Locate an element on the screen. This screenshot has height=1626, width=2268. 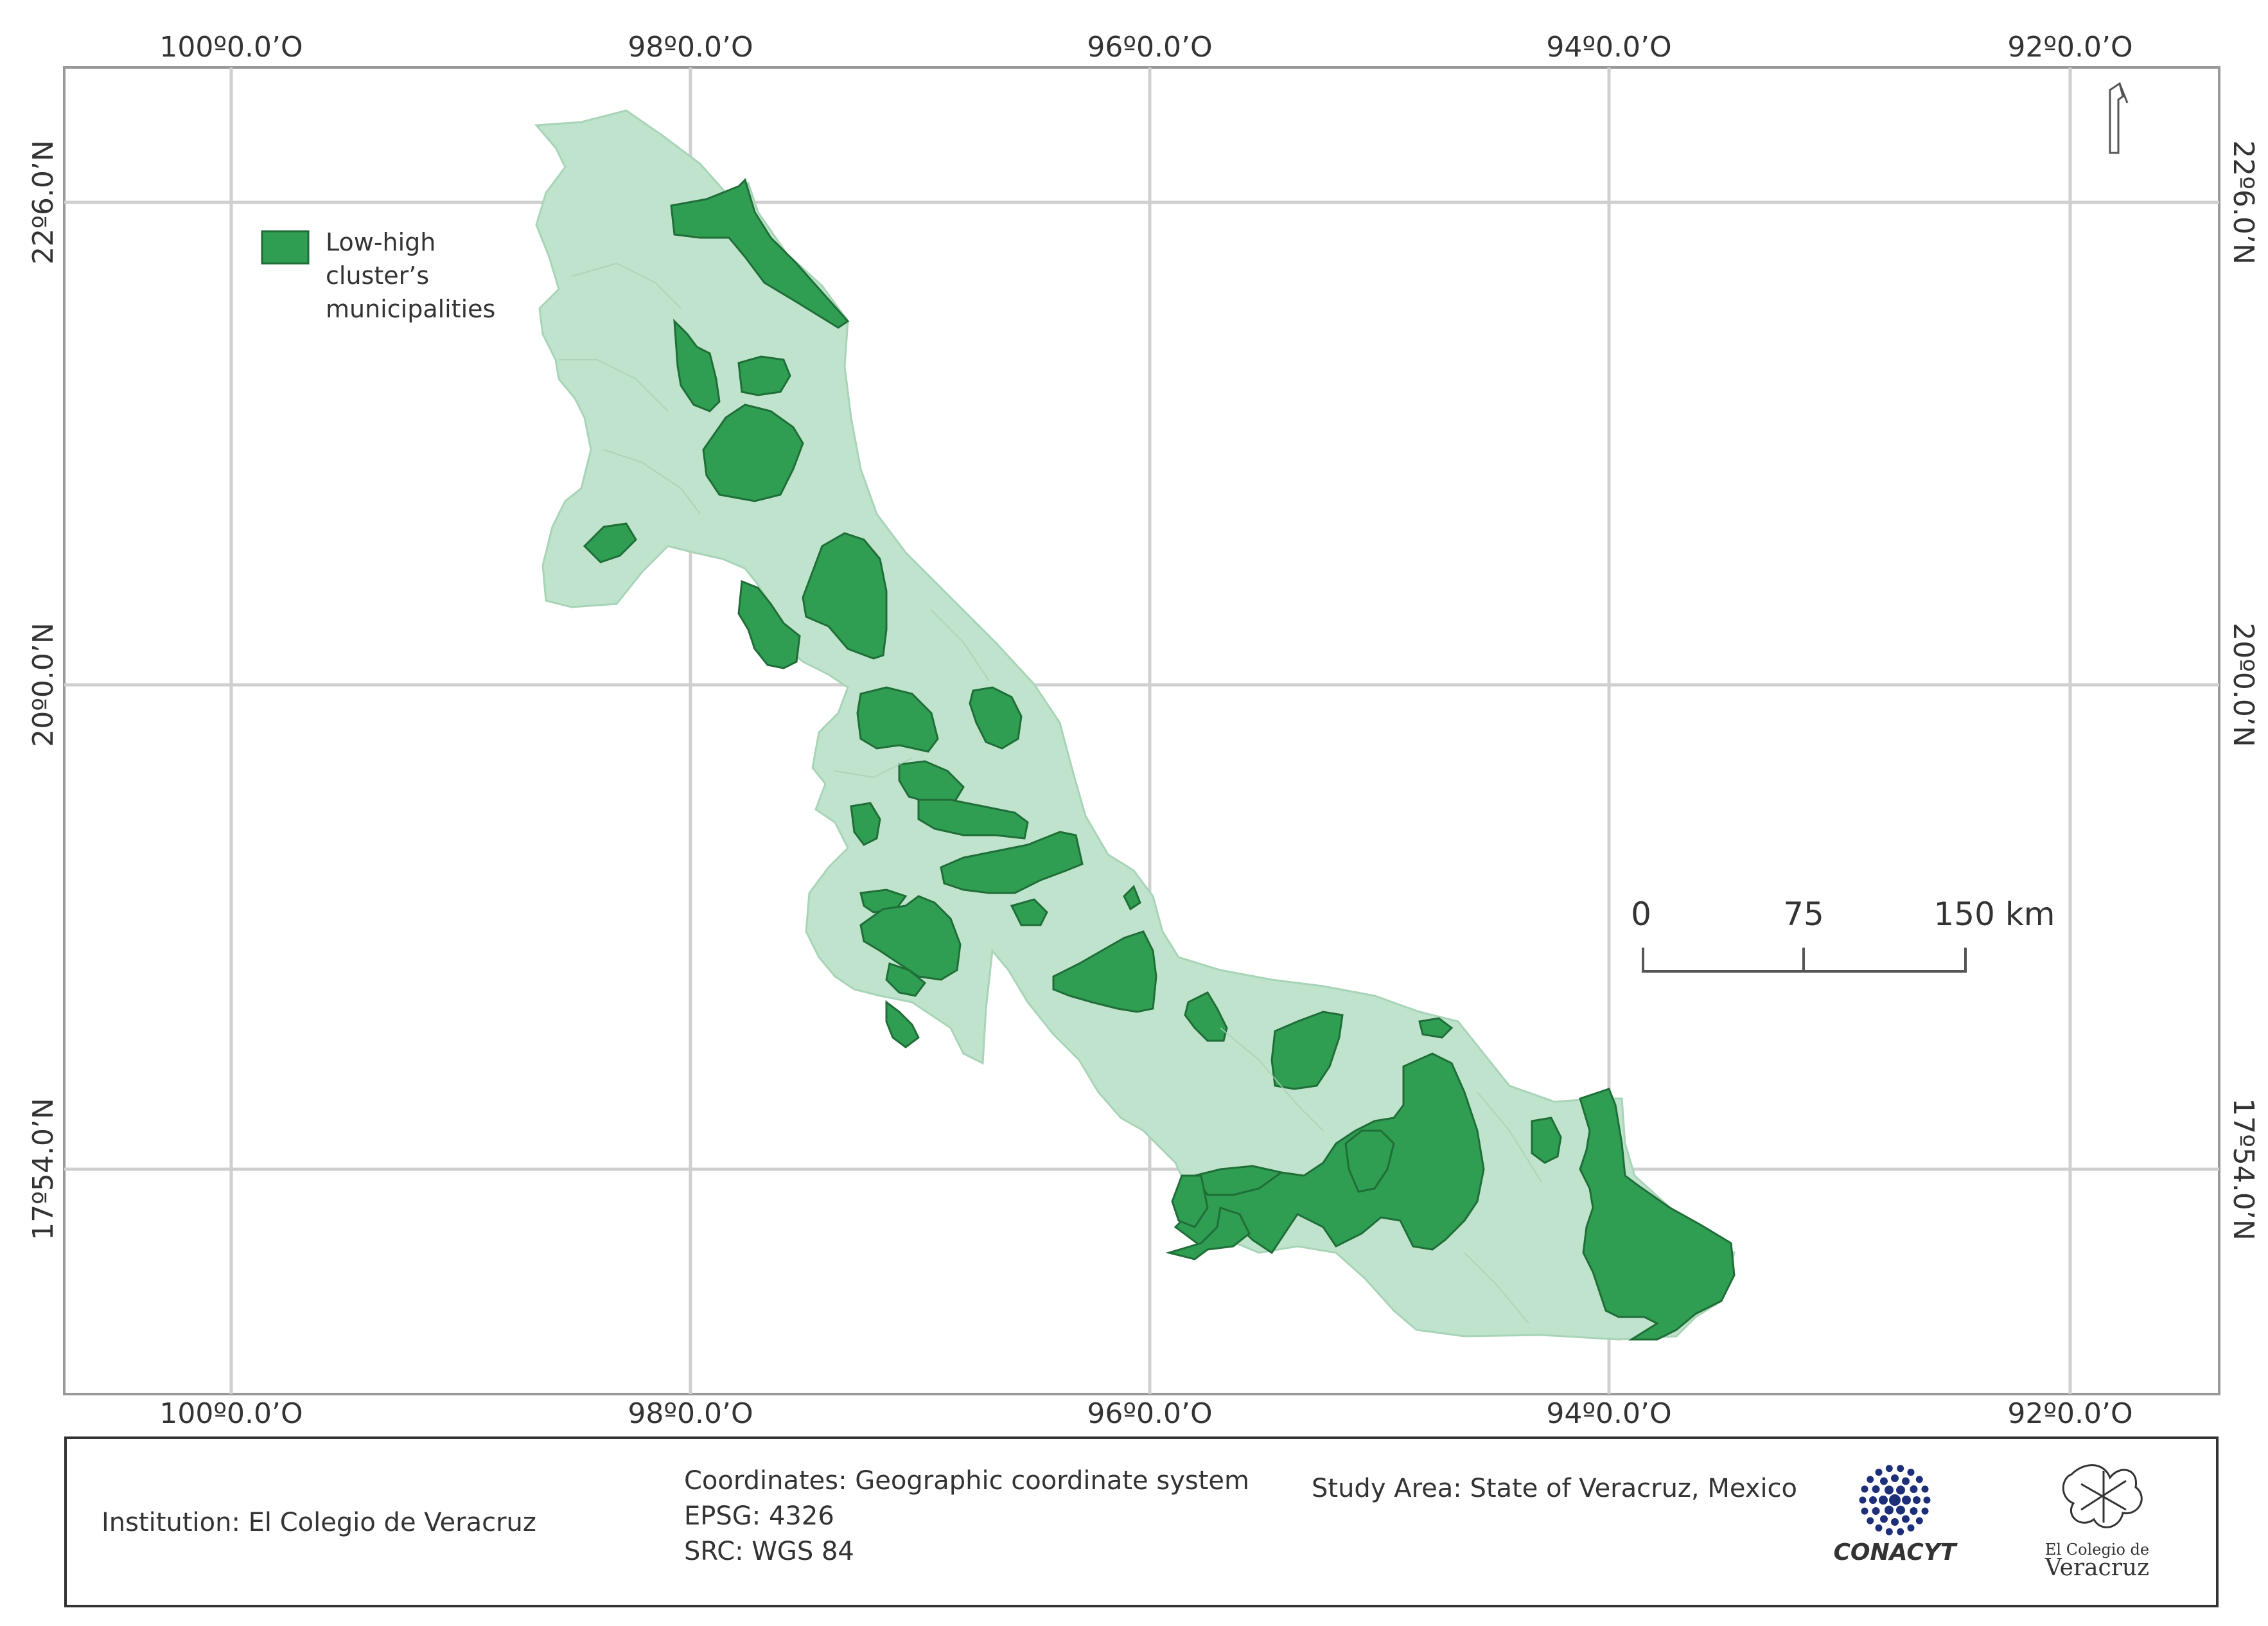
legend: Low-high cluster’s municipalities is located at coordinates (378, 275).